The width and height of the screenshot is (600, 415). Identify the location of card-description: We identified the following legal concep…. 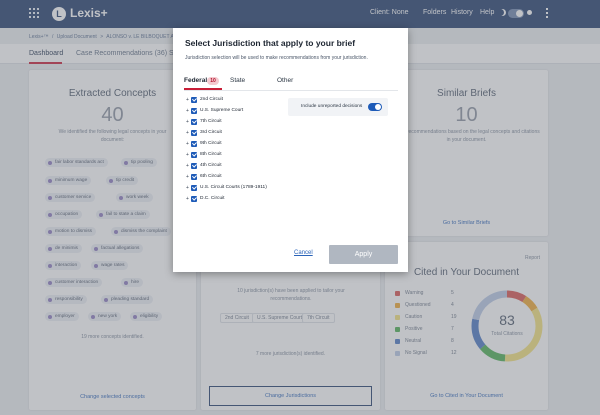
(112, 136).